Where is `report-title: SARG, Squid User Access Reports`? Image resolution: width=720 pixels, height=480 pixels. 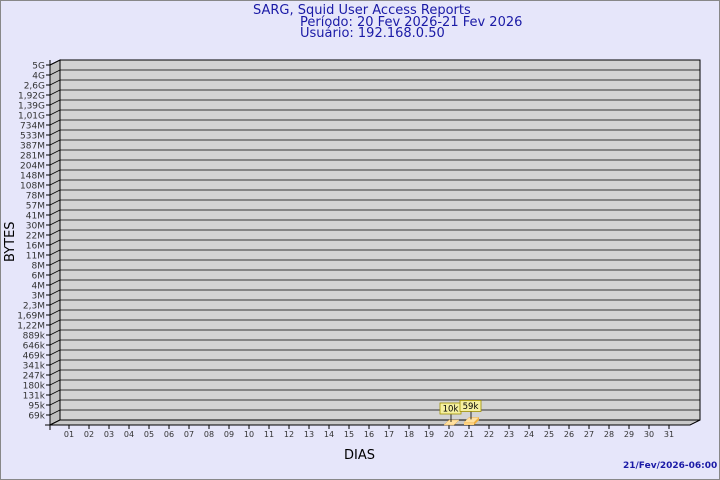 report-title: SARG, Squid User Access Reports is located at coordinates (362, 10).